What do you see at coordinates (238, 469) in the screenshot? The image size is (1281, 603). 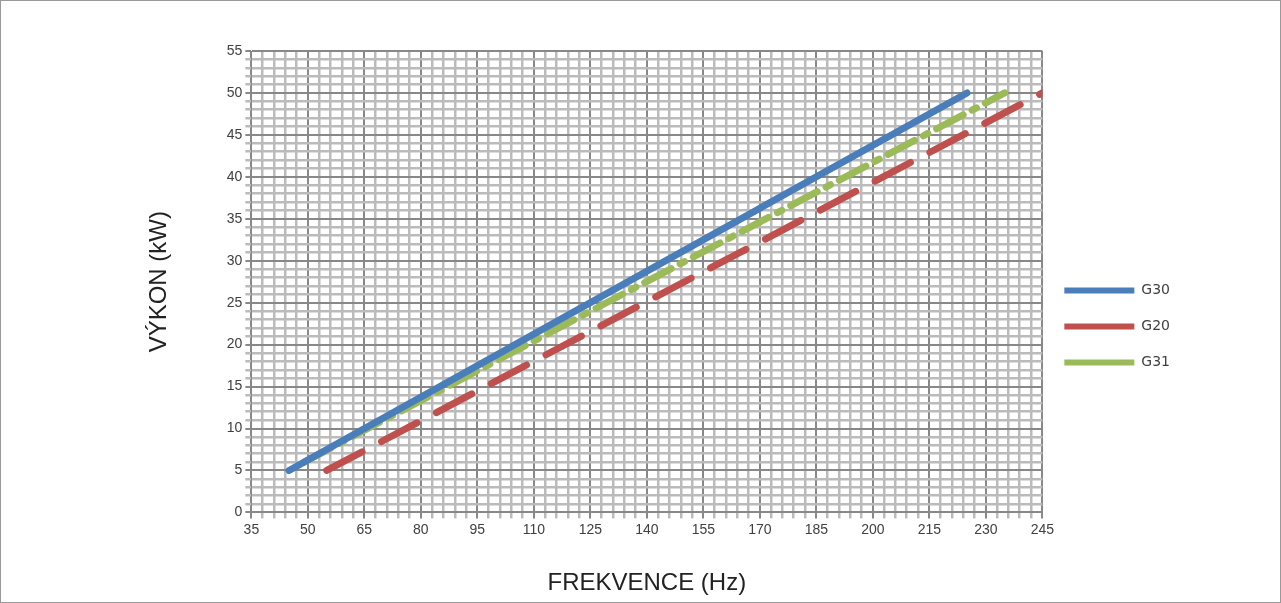 I see `y-tick-label: 5` at bounding box center [238, 469].